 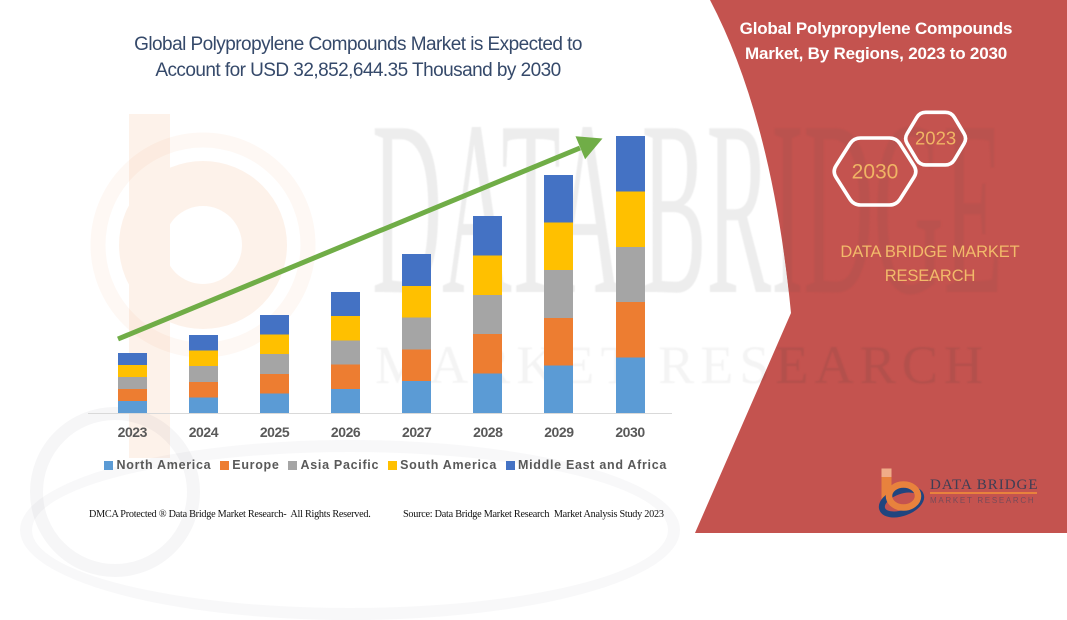 What do you see at coordinates (935, 138) in the screenshot?
I see `svg-text: 2023` at bounding box center [935, 138].